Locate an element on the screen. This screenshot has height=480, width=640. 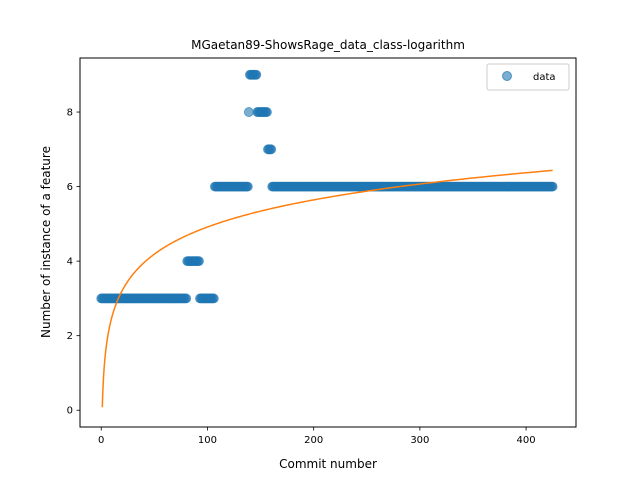
x-tick-label: 400 is located at coordinates (526, 440).